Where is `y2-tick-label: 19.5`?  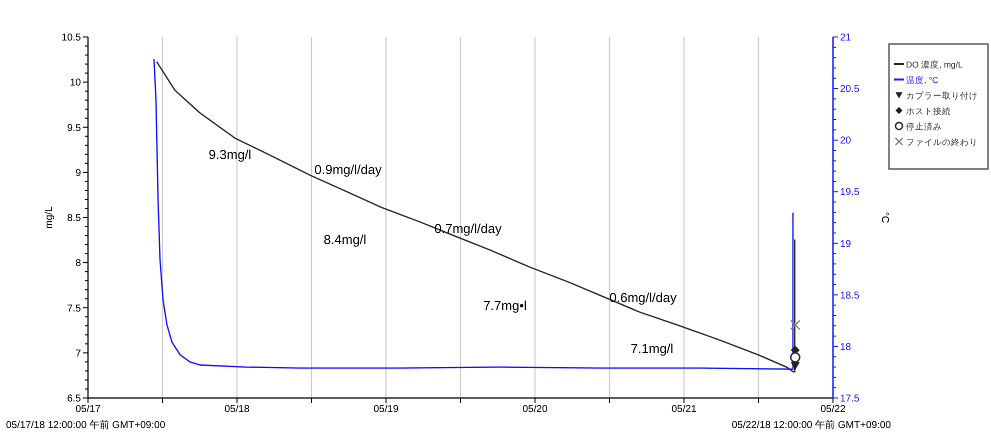 y2-tick-label: 19.5 is located at coordinates (850, 192).